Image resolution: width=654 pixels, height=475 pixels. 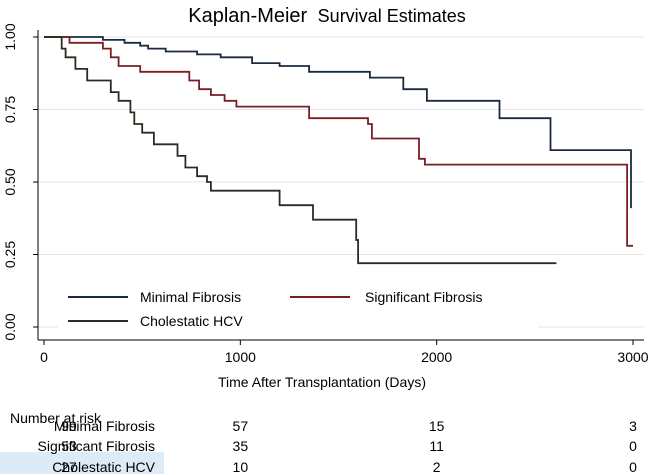 I want to click on risk-row-label: Minimal Fibrosis, so click(x=104, y=426).